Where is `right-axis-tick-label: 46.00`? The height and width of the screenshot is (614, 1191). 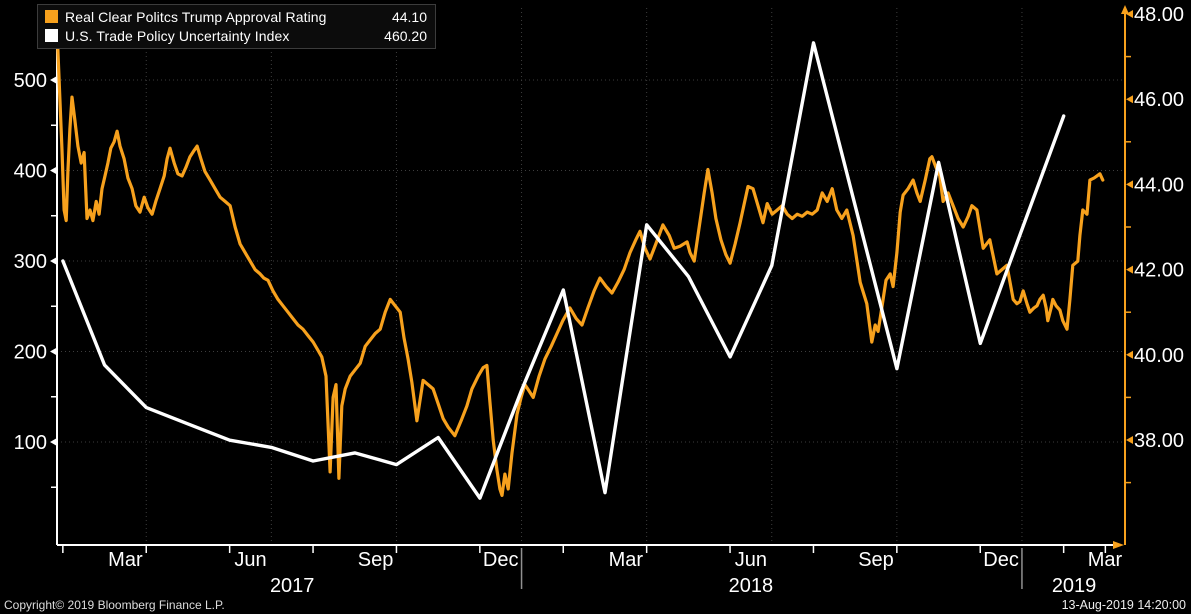 right-axis-tick-label: 46.00 is located at coordinates (1159, 100).